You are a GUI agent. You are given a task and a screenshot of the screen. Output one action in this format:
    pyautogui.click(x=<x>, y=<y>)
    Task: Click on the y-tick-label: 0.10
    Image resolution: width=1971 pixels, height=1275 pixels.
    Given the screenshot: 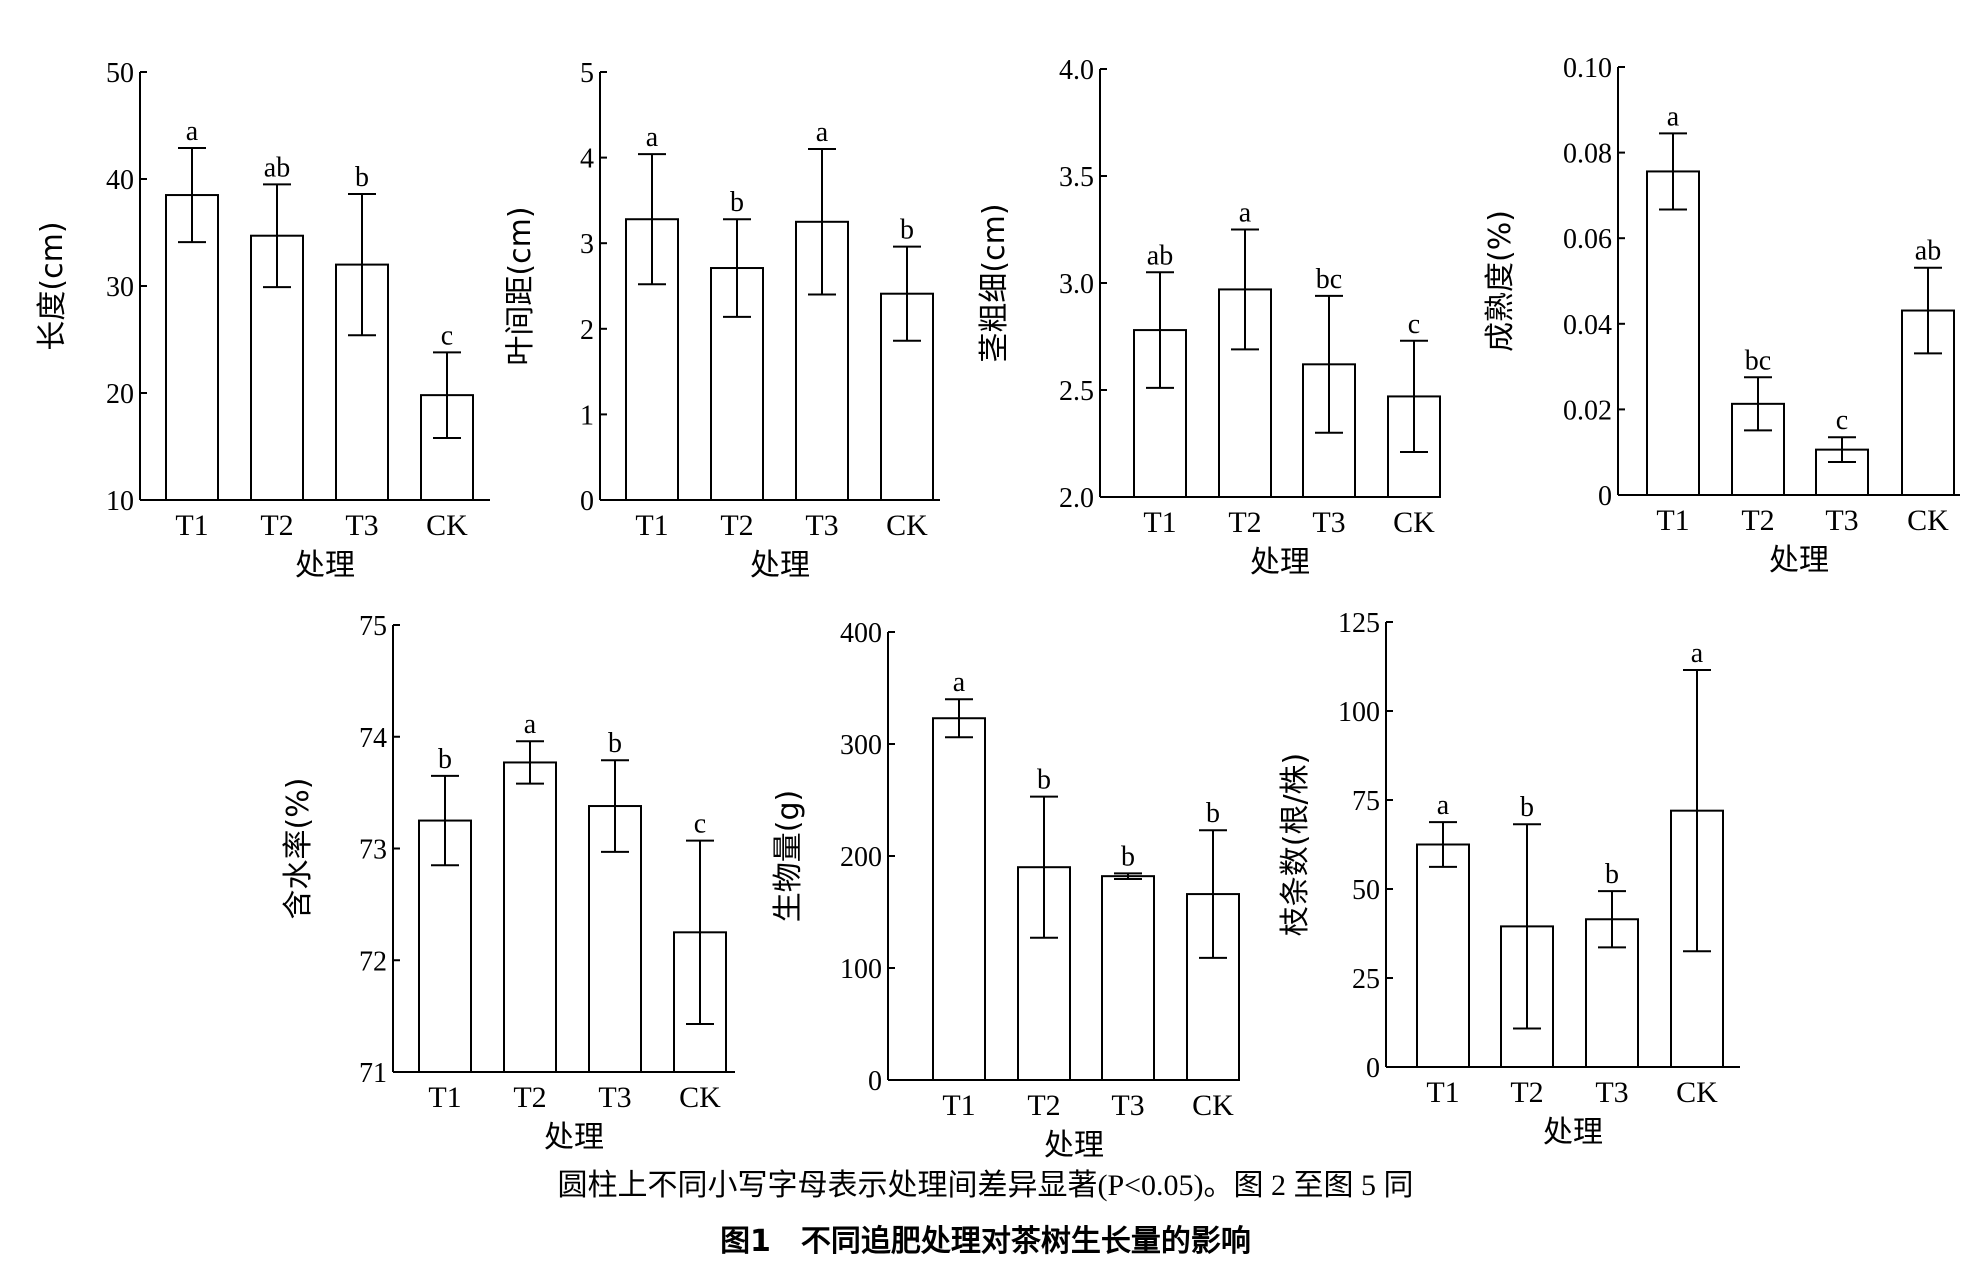 What is the action you would take?
    pyautogui.click(x=1587, y=68)
    